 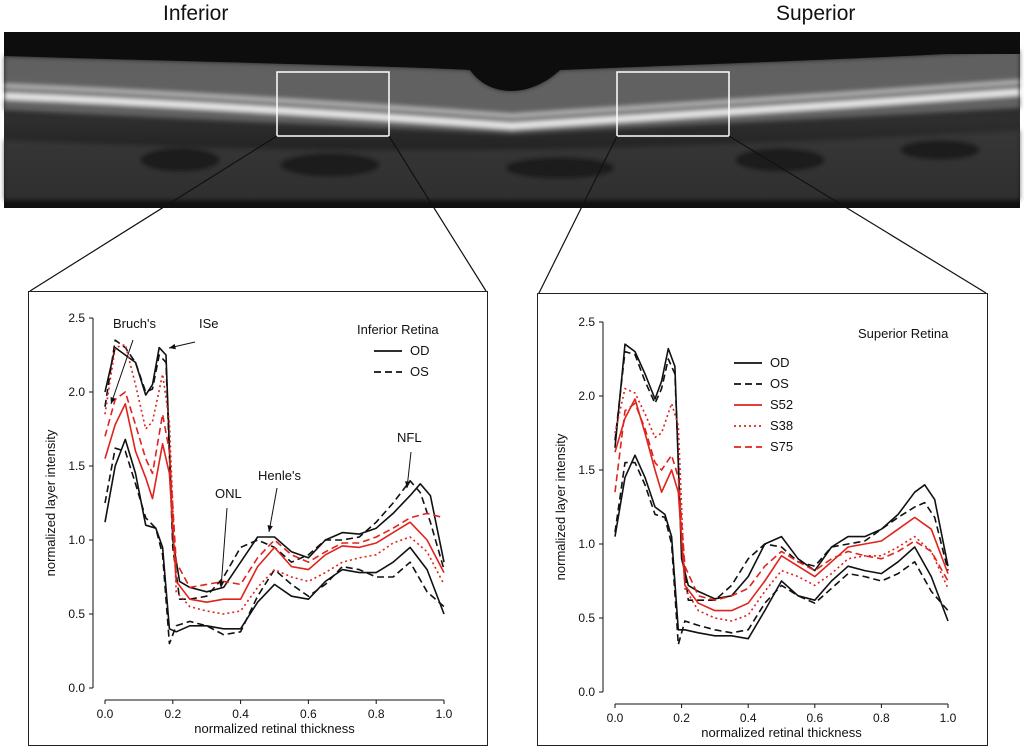 What do you see at coordinates (409, 437) in the screenshot?
I see `annotation-label: NFL` at bounding box center [409, 437].